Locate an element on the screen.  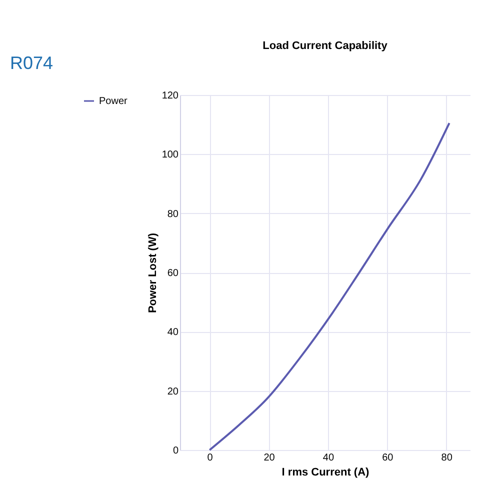
chart-title: Load Current Capability is located at coordinates (325, 46).